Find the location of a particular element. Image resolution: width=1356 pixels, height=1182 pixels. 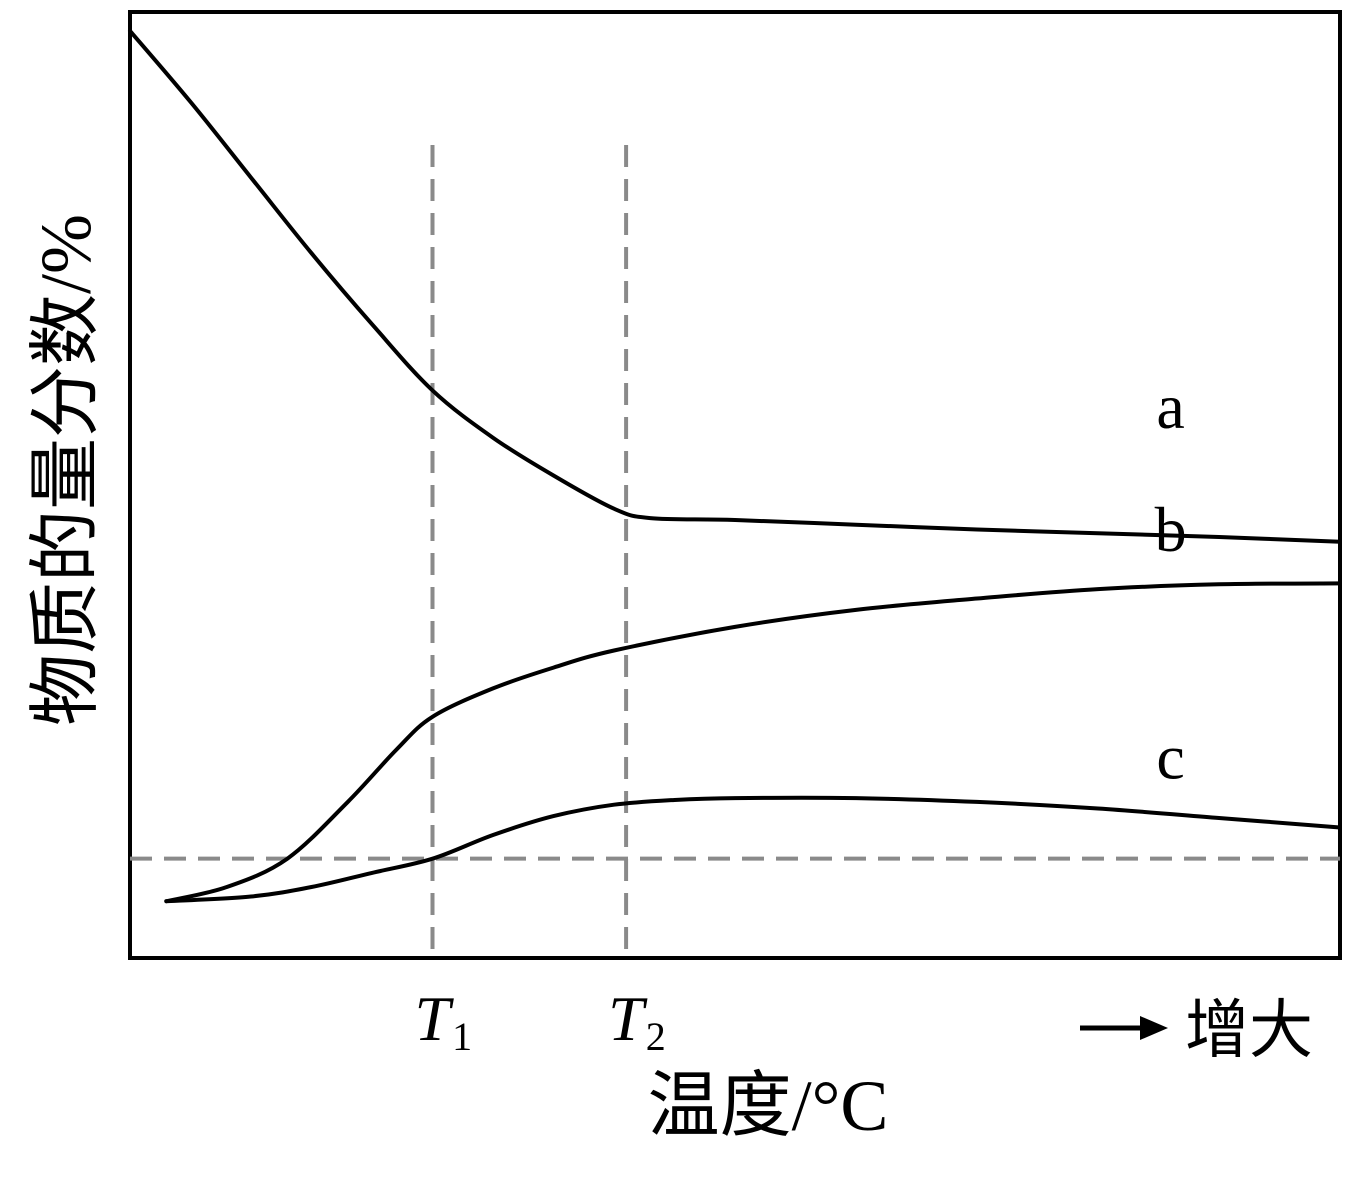

x-tick-label-2: T2 is located at coordinates (637, 1021).